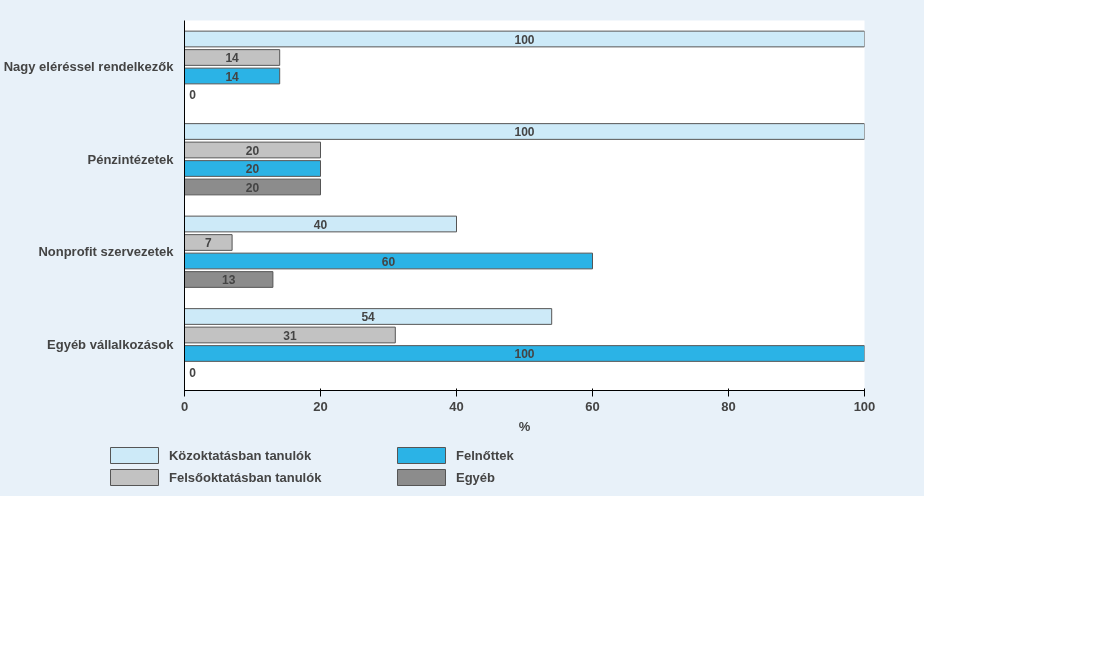  Describe the element at coordinates (728, 406) in the screenshot. I see `x-tick-label: 80` at that location.